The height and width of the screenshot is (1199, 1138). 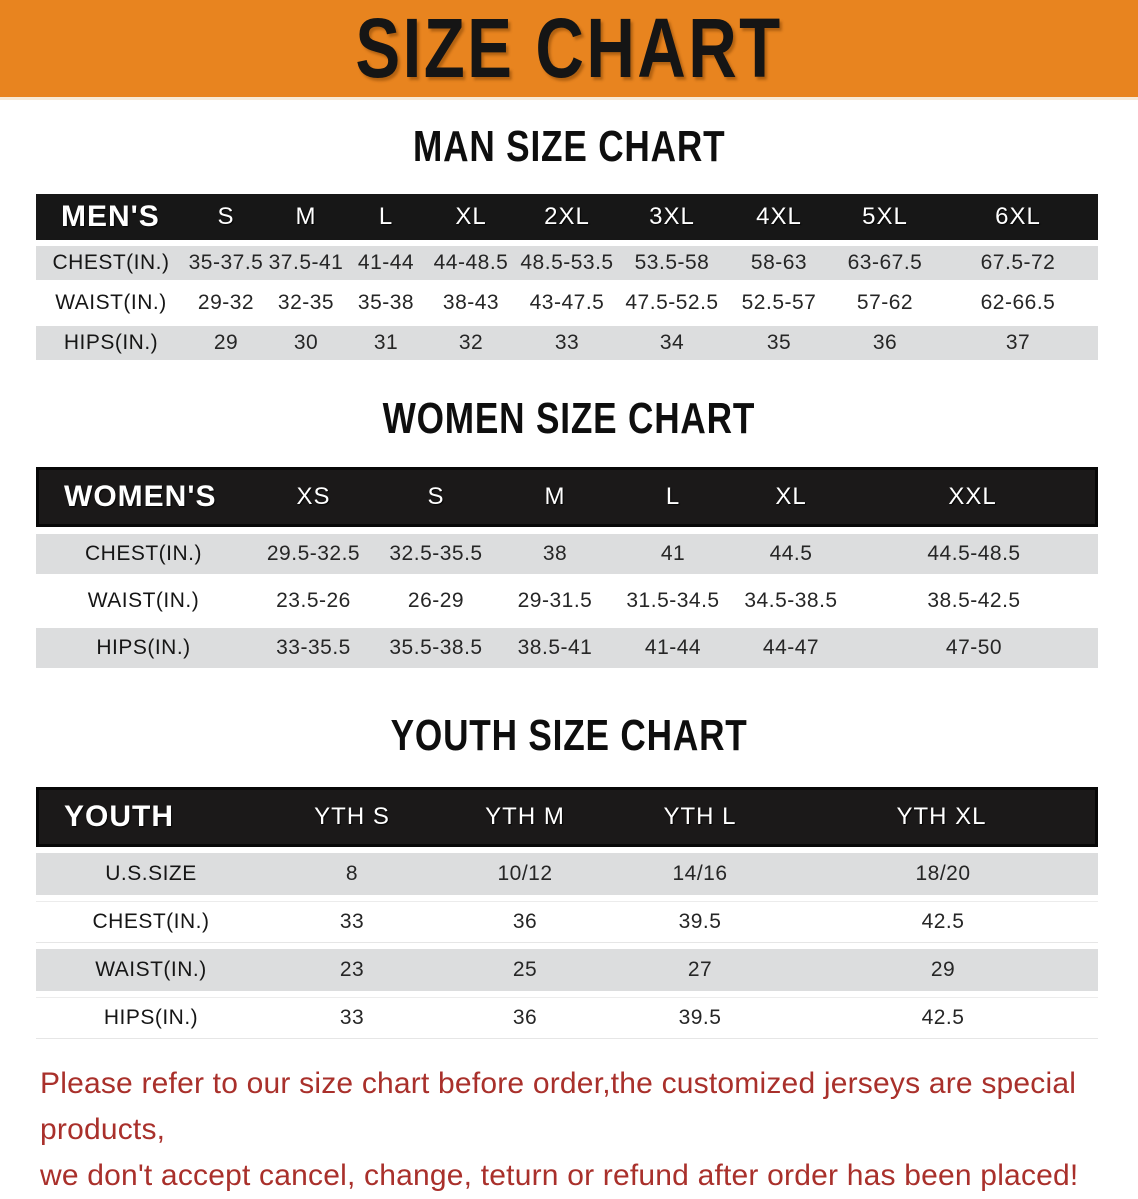 I want to click on table-row: HIPS(IN.) 33 36 39.5 42.5, so click(x=567, y=1018).